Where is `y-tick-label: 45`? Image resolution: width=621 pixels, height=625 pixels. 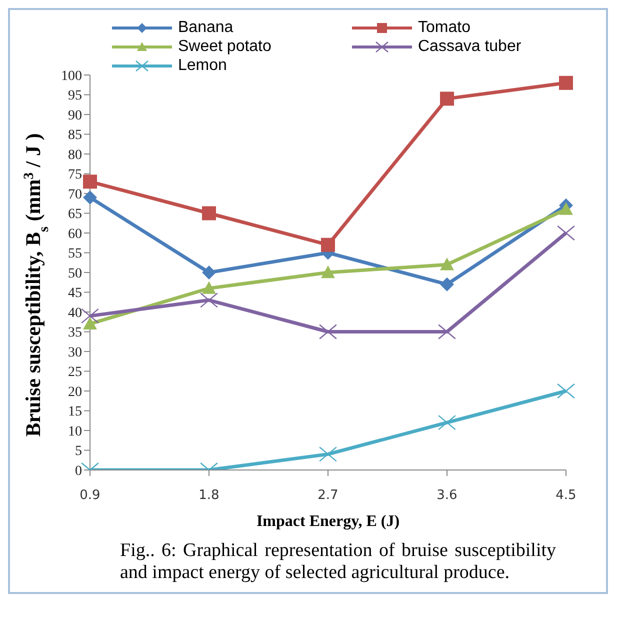
y-tick-label: 45 is located at coordinates (75, 294).